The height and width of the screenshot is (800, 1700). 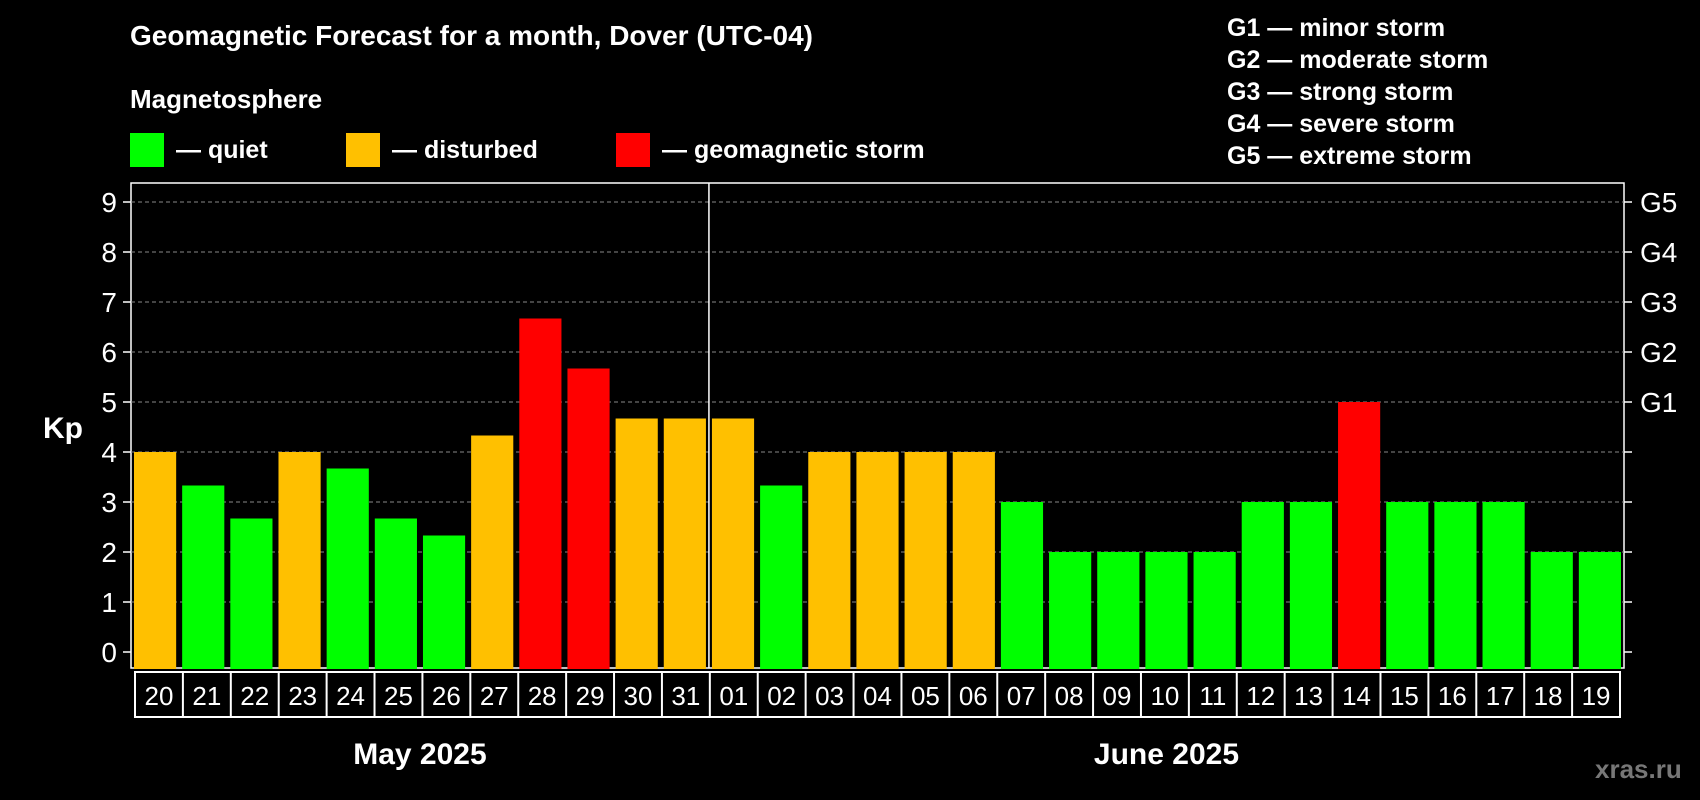 What do you see at coordinates (109, 352) in the screenshot?
I see `y-tick-label: 6` at bounding box center [109, 352].